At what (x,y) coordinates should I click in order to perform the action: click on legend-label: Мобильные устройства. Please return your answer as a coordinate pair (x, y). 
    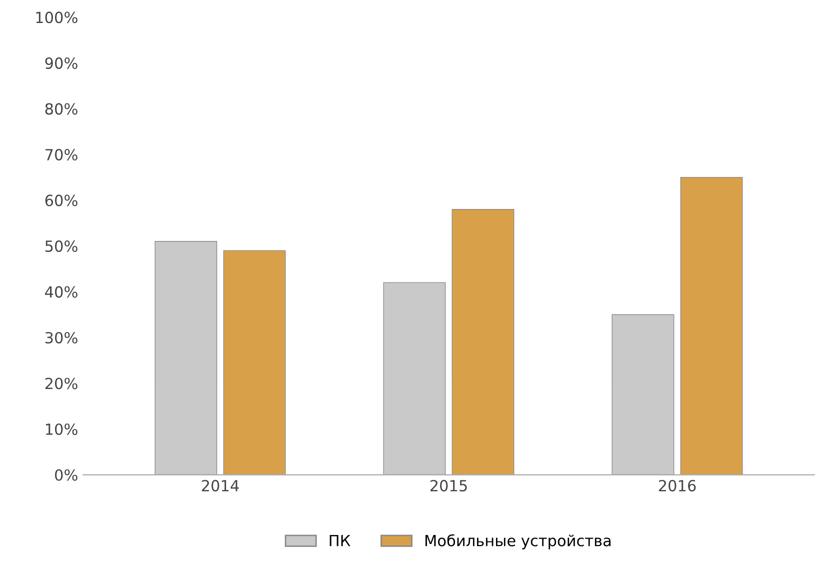
    Looking at the image, I should click on (518, 542).